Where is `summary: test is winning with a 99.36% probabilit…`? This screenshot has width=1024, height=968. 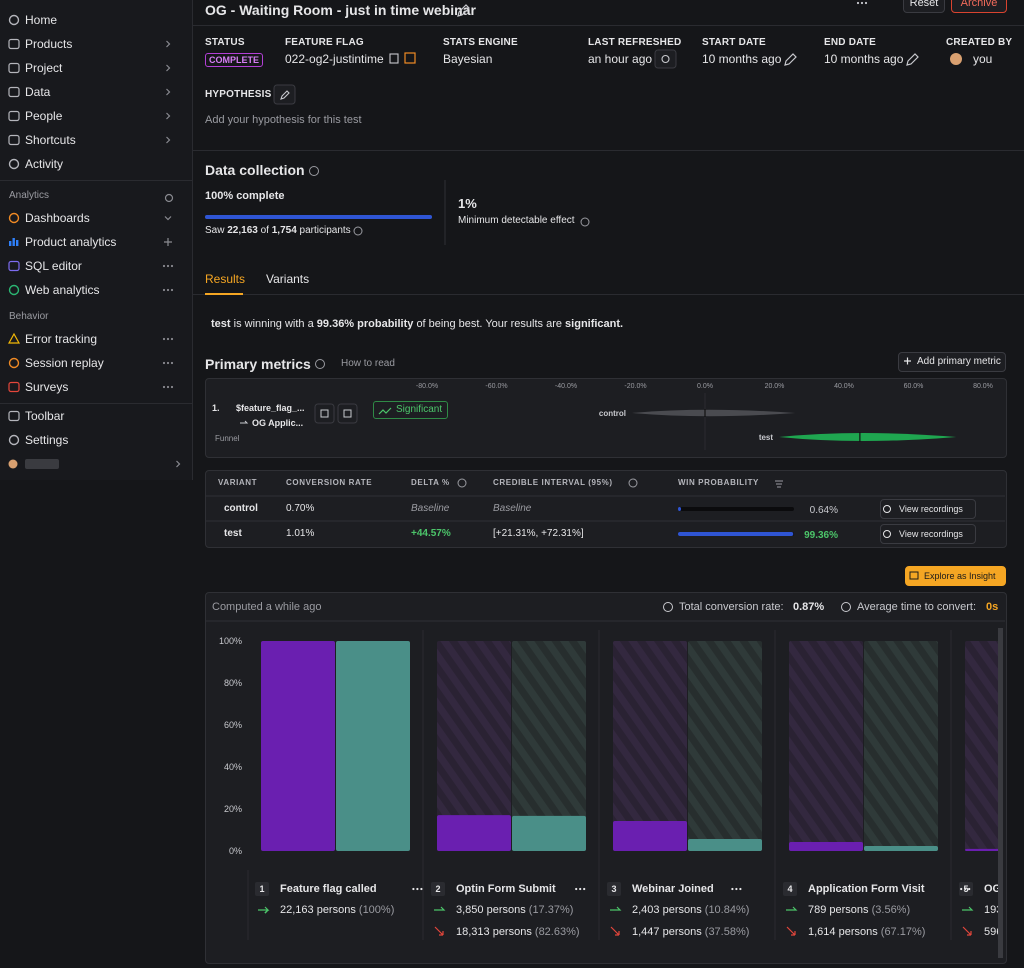 summary: test is winning with a 99.36% probabilit… is located at coordinates (417, 324).